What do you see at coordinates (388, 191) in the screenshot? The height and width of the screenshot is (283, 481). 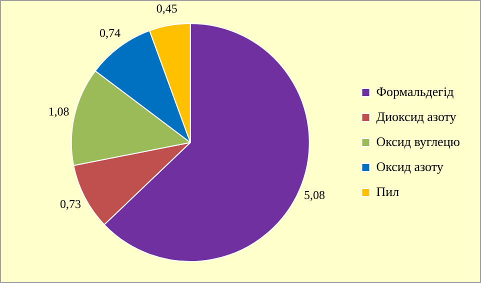 I see `legend-label: Пил` at bounding box center [388, 191].